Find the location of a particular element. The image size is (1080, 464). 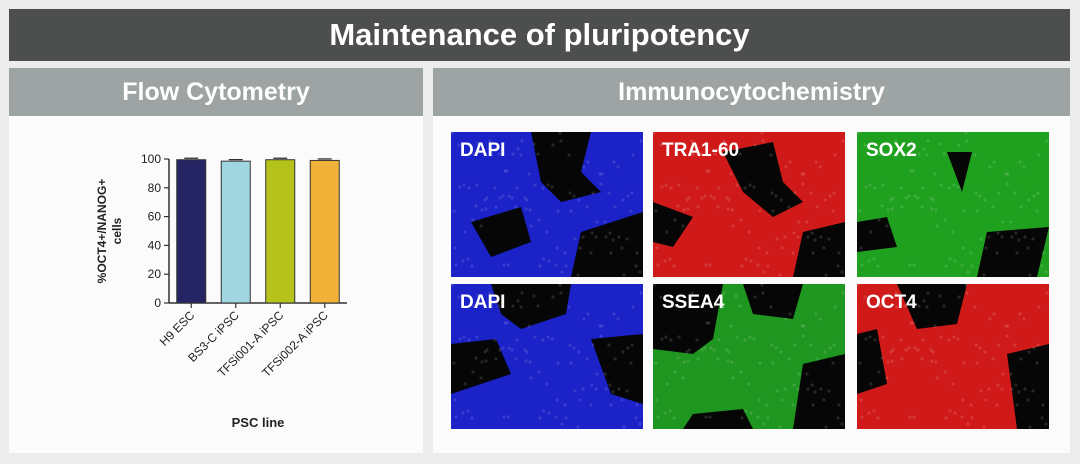

stain-label: DAPI is located at coordinates (483, 150).